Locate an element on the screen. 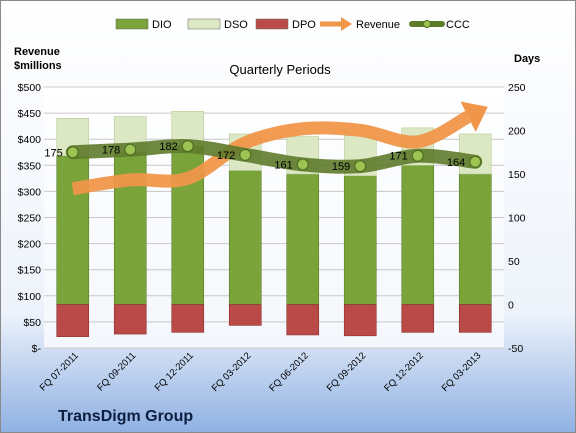  ccc-data-label: 175 is located at coordinates (53, 153).